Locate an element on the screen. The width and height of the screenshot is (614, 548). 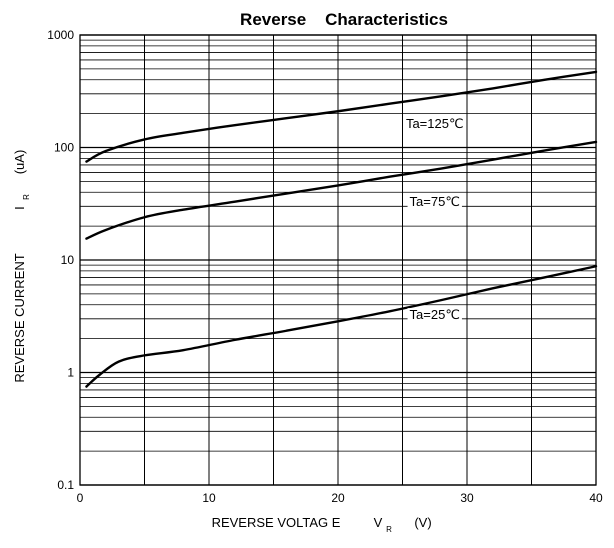
curve-label-text: Ta=25℃ is located at coordinates (435, 314).